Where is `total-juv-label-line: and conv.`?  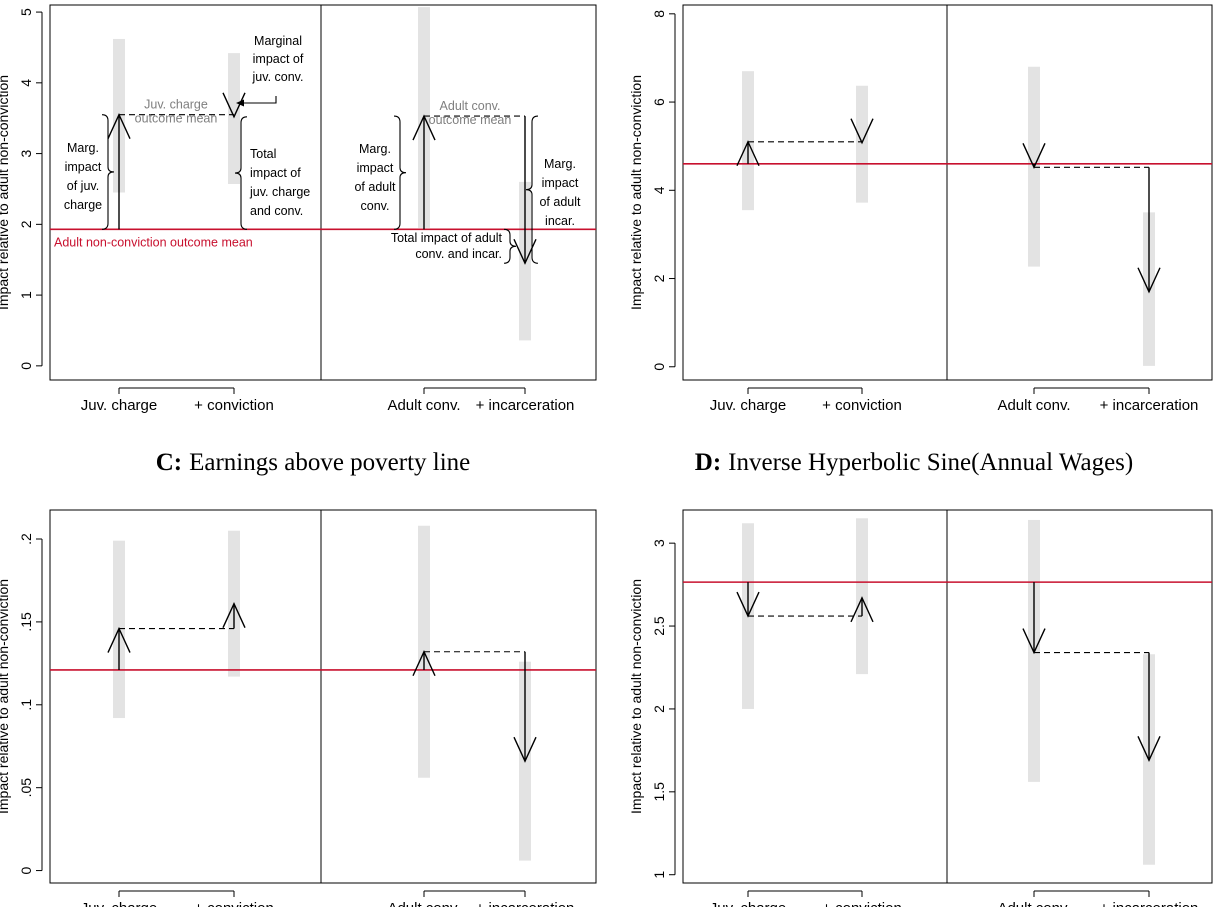 total-juv-label-line: and conv. is located at coordinates (276, 211).